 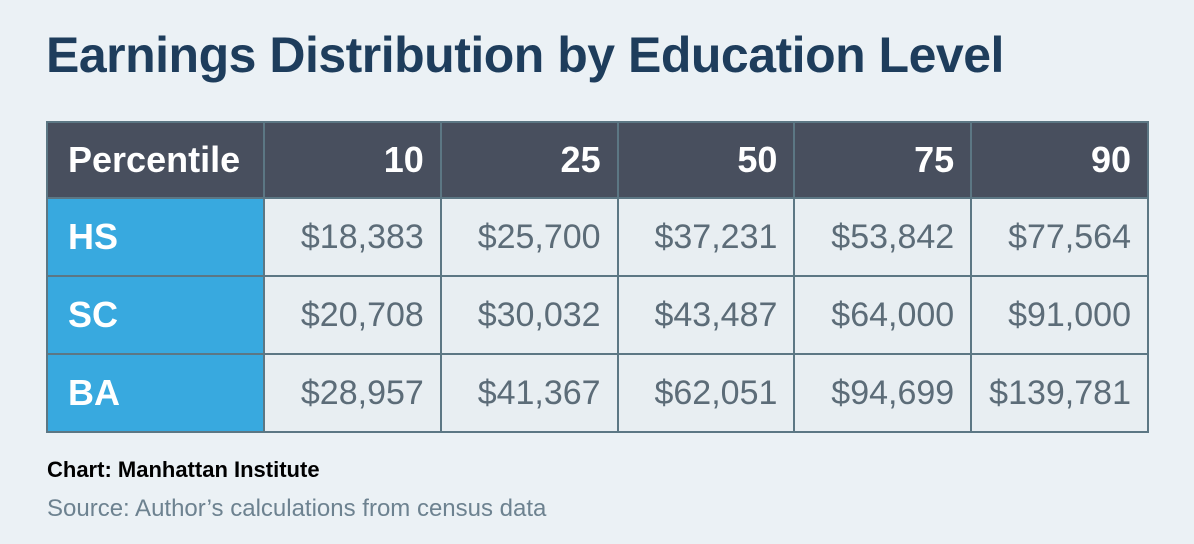 What do you see at coordinates (883, 393) in the screenshot?
I see `table-cell: $94,699` at bounding box center [883, 393].